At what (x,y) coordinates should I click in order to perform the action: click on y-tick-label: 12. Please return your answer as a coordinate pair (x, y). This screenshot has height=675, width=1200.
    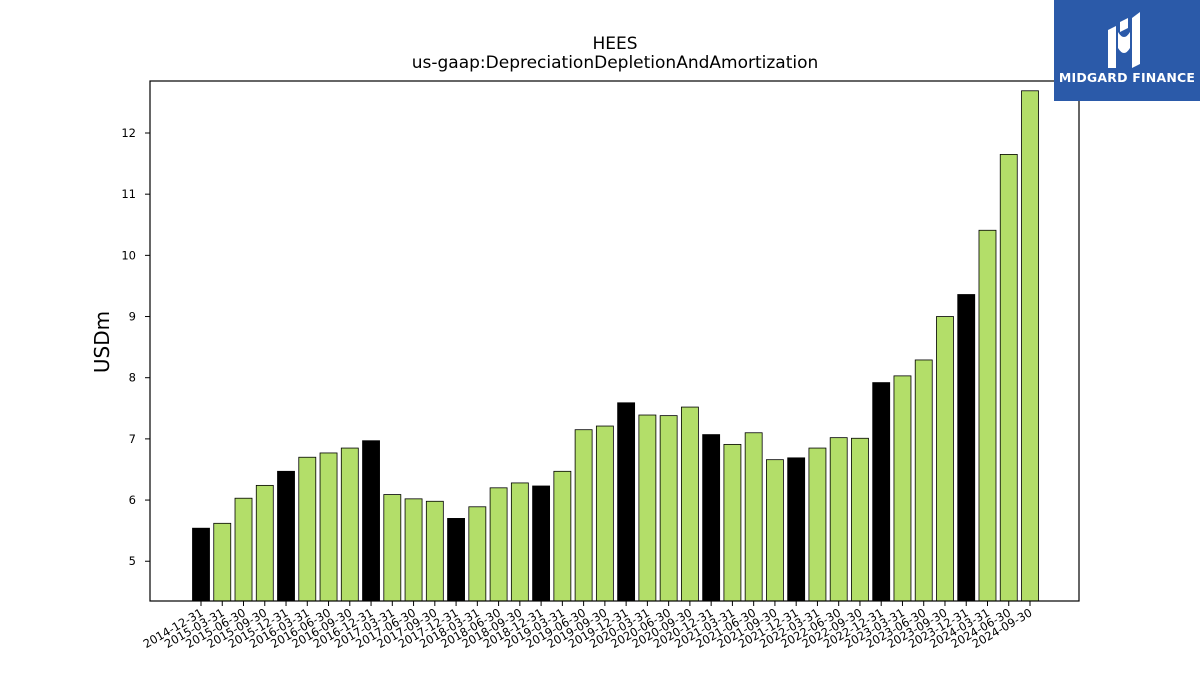
    Looking at the image, I should click on (128, 133).